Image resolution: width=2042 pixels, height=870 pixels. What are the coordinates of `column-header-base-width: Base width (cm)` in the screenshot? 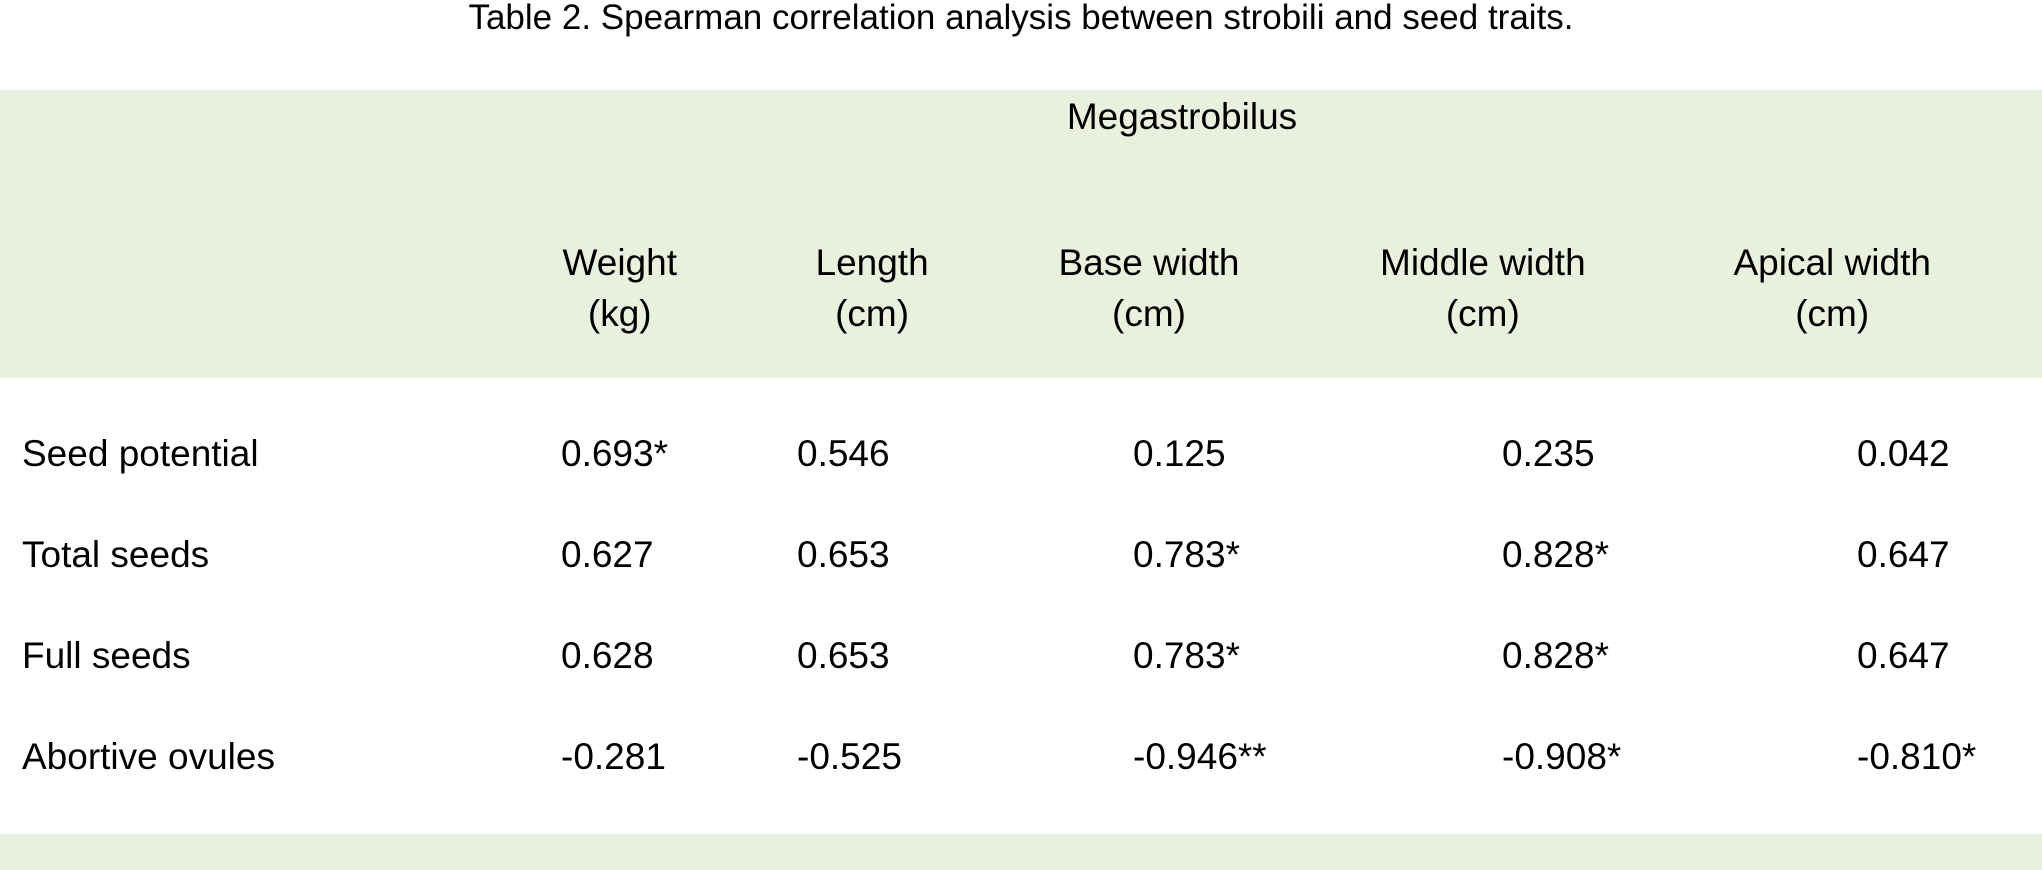 It's located at (1149, 288).